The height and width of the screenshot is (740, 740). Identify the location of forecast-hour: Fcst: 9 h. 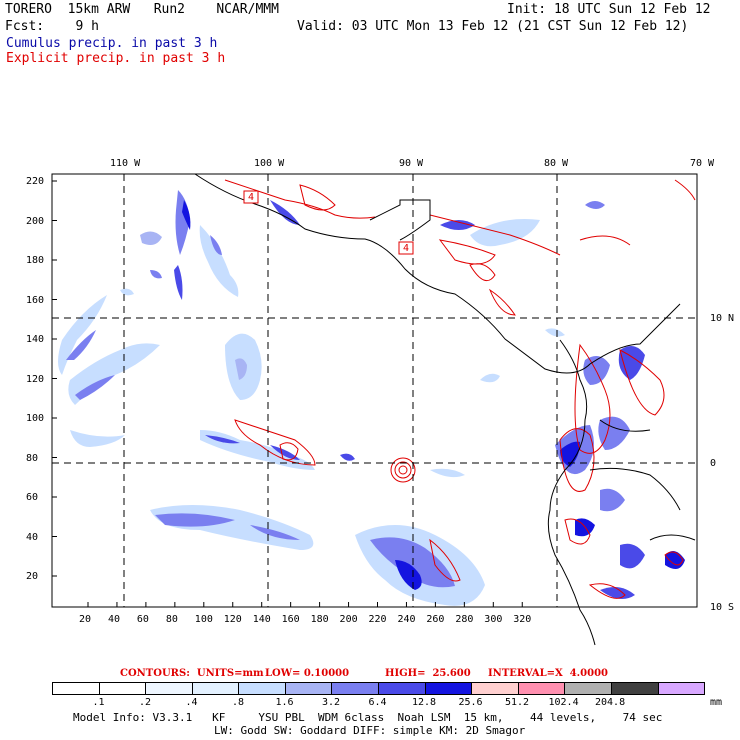
(52, 26).